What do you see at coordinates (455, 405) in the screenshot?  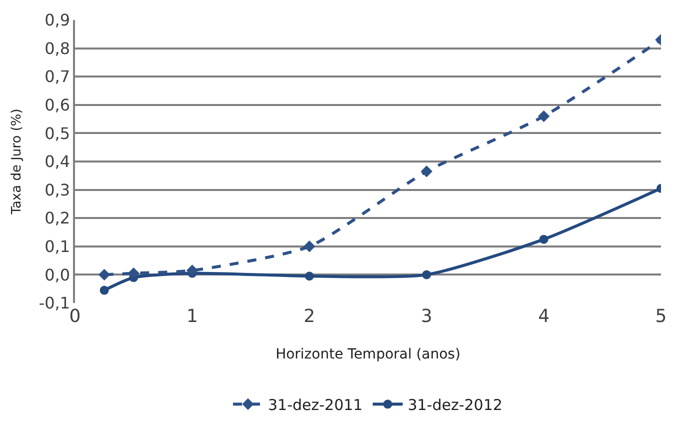 I see `legend-label: 31-dez-2012` at bounding box center [455, 405].